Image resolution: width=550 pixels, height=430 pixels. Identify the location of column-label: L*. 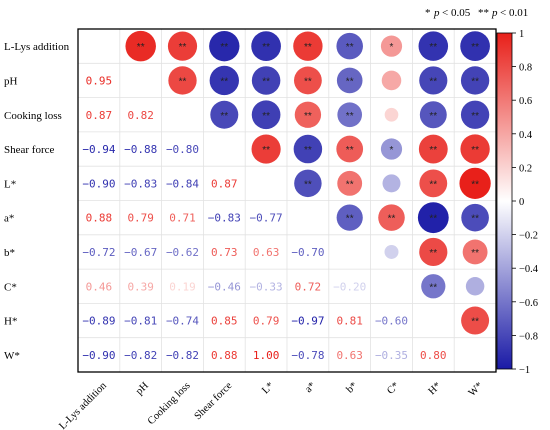
(268, 388).